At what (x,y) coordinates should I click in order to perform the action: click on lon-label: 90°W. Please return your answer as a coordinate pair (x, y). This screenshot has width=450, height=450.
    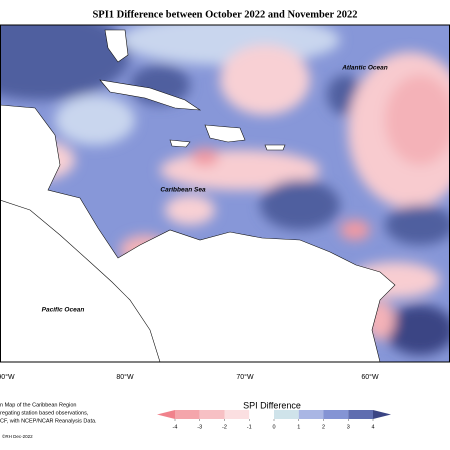
    Looking at the image, I should click on (7, 377).